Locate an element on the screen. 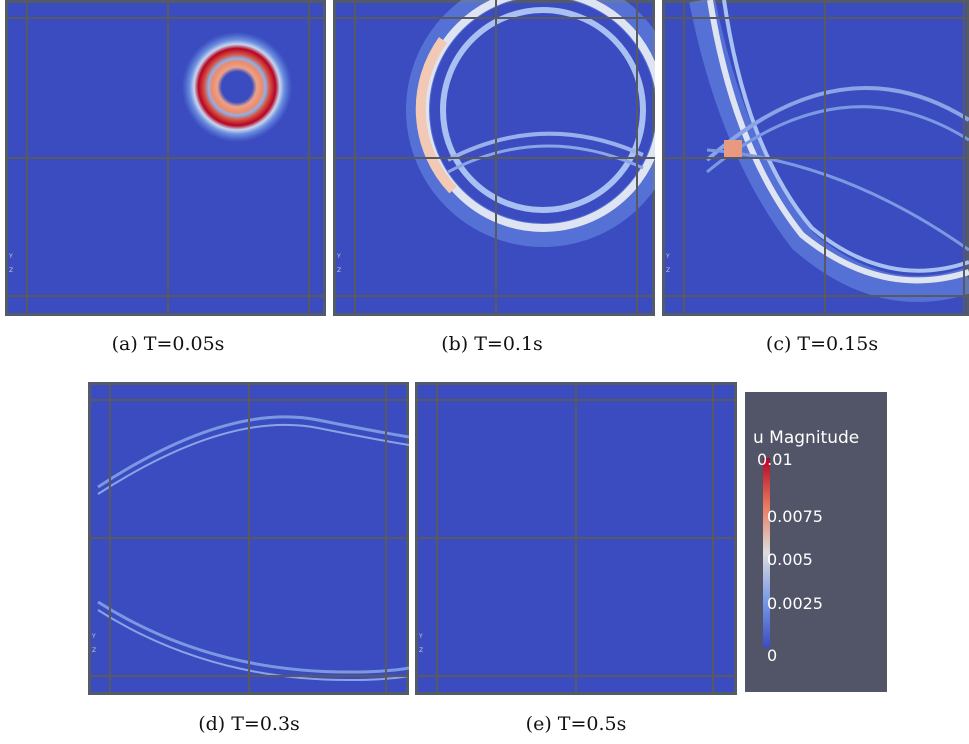 This screenshot has width=969, height=744. caption-c: (c) T=0.15s is located at coordinates (822, 344).